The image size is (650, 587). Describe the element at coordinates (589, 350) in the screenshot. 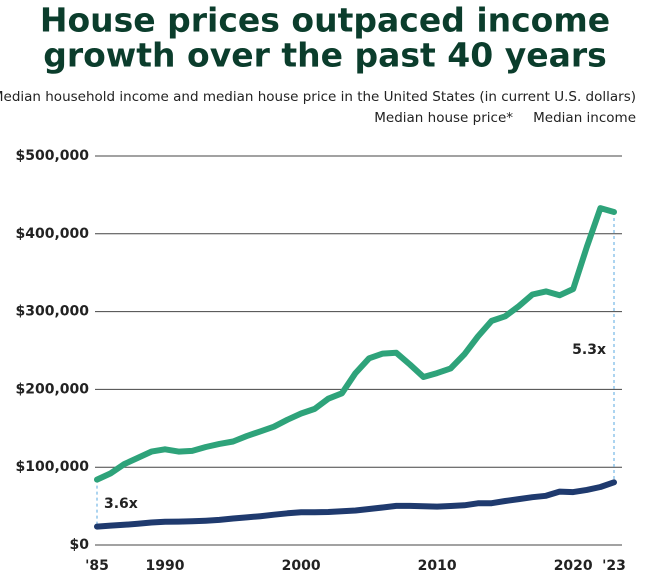

I see `annotation: 5.3x` at that location.